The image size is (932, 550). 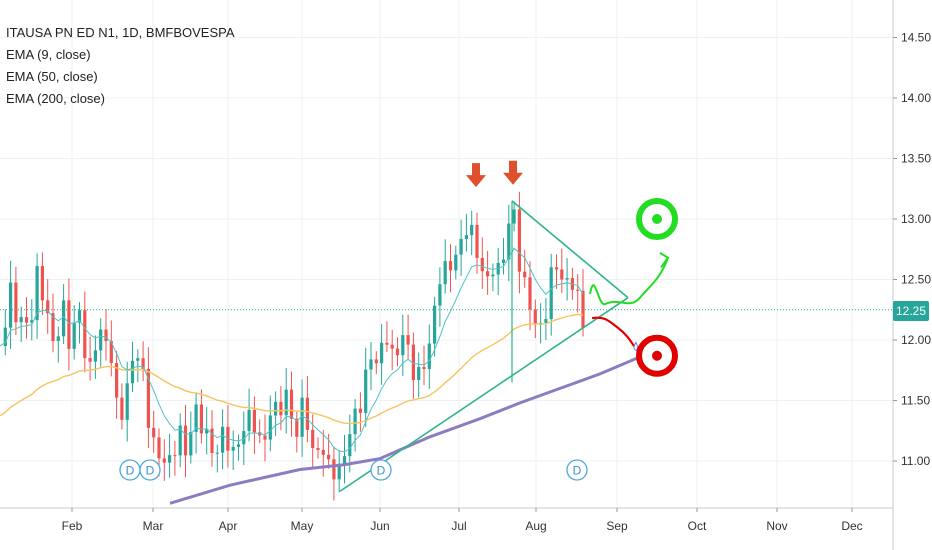 What do you see at coordinates (72, 526) in the screenshot?
I see `time-tick-label: Feb` at bounding box center [72, 526].